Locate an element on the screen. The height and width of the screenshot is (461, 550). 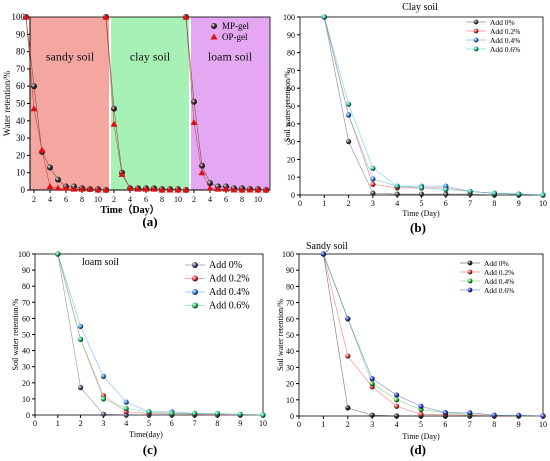
legend-label: Add 0.6% is located at coordinates (229, 306).